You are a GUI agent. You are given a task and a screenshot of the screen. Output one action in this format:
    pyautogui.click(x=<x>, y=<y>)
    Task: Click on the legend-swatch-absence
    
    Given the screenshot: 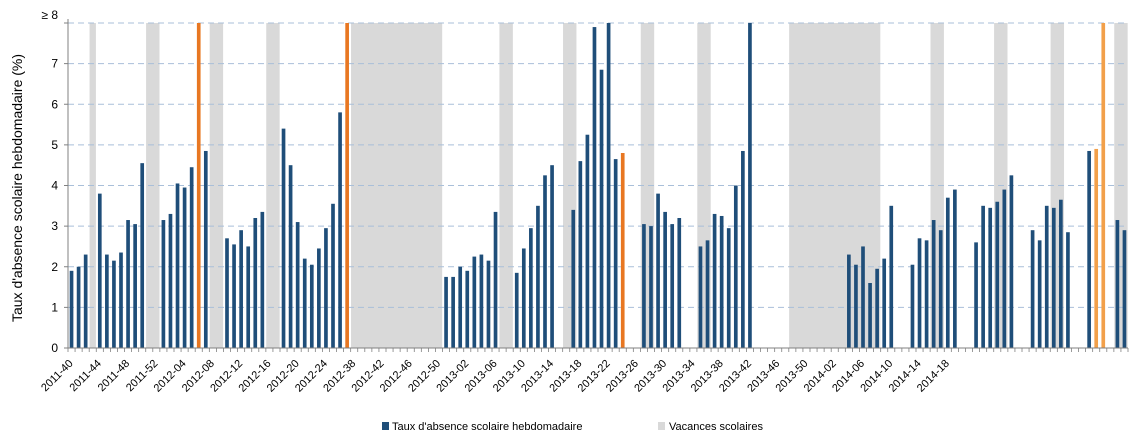 What is the action you would take?
    pyautogui.click(x=385, y=426)
    